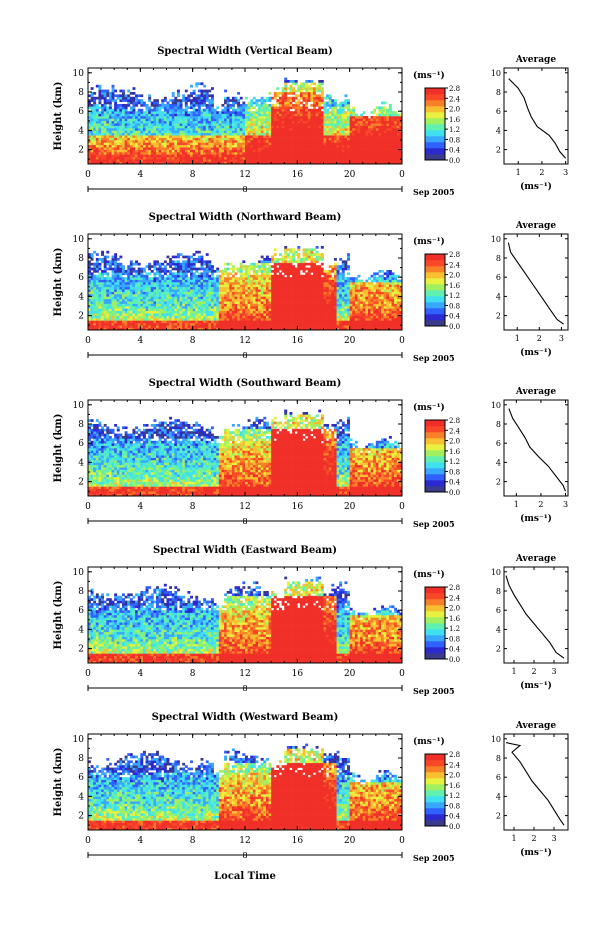 The image size is (616, 933). What do you see at coordinates (193, 841) in the screenshot?
I see `x-tick-label: 8` at bounding box center [193, 841].